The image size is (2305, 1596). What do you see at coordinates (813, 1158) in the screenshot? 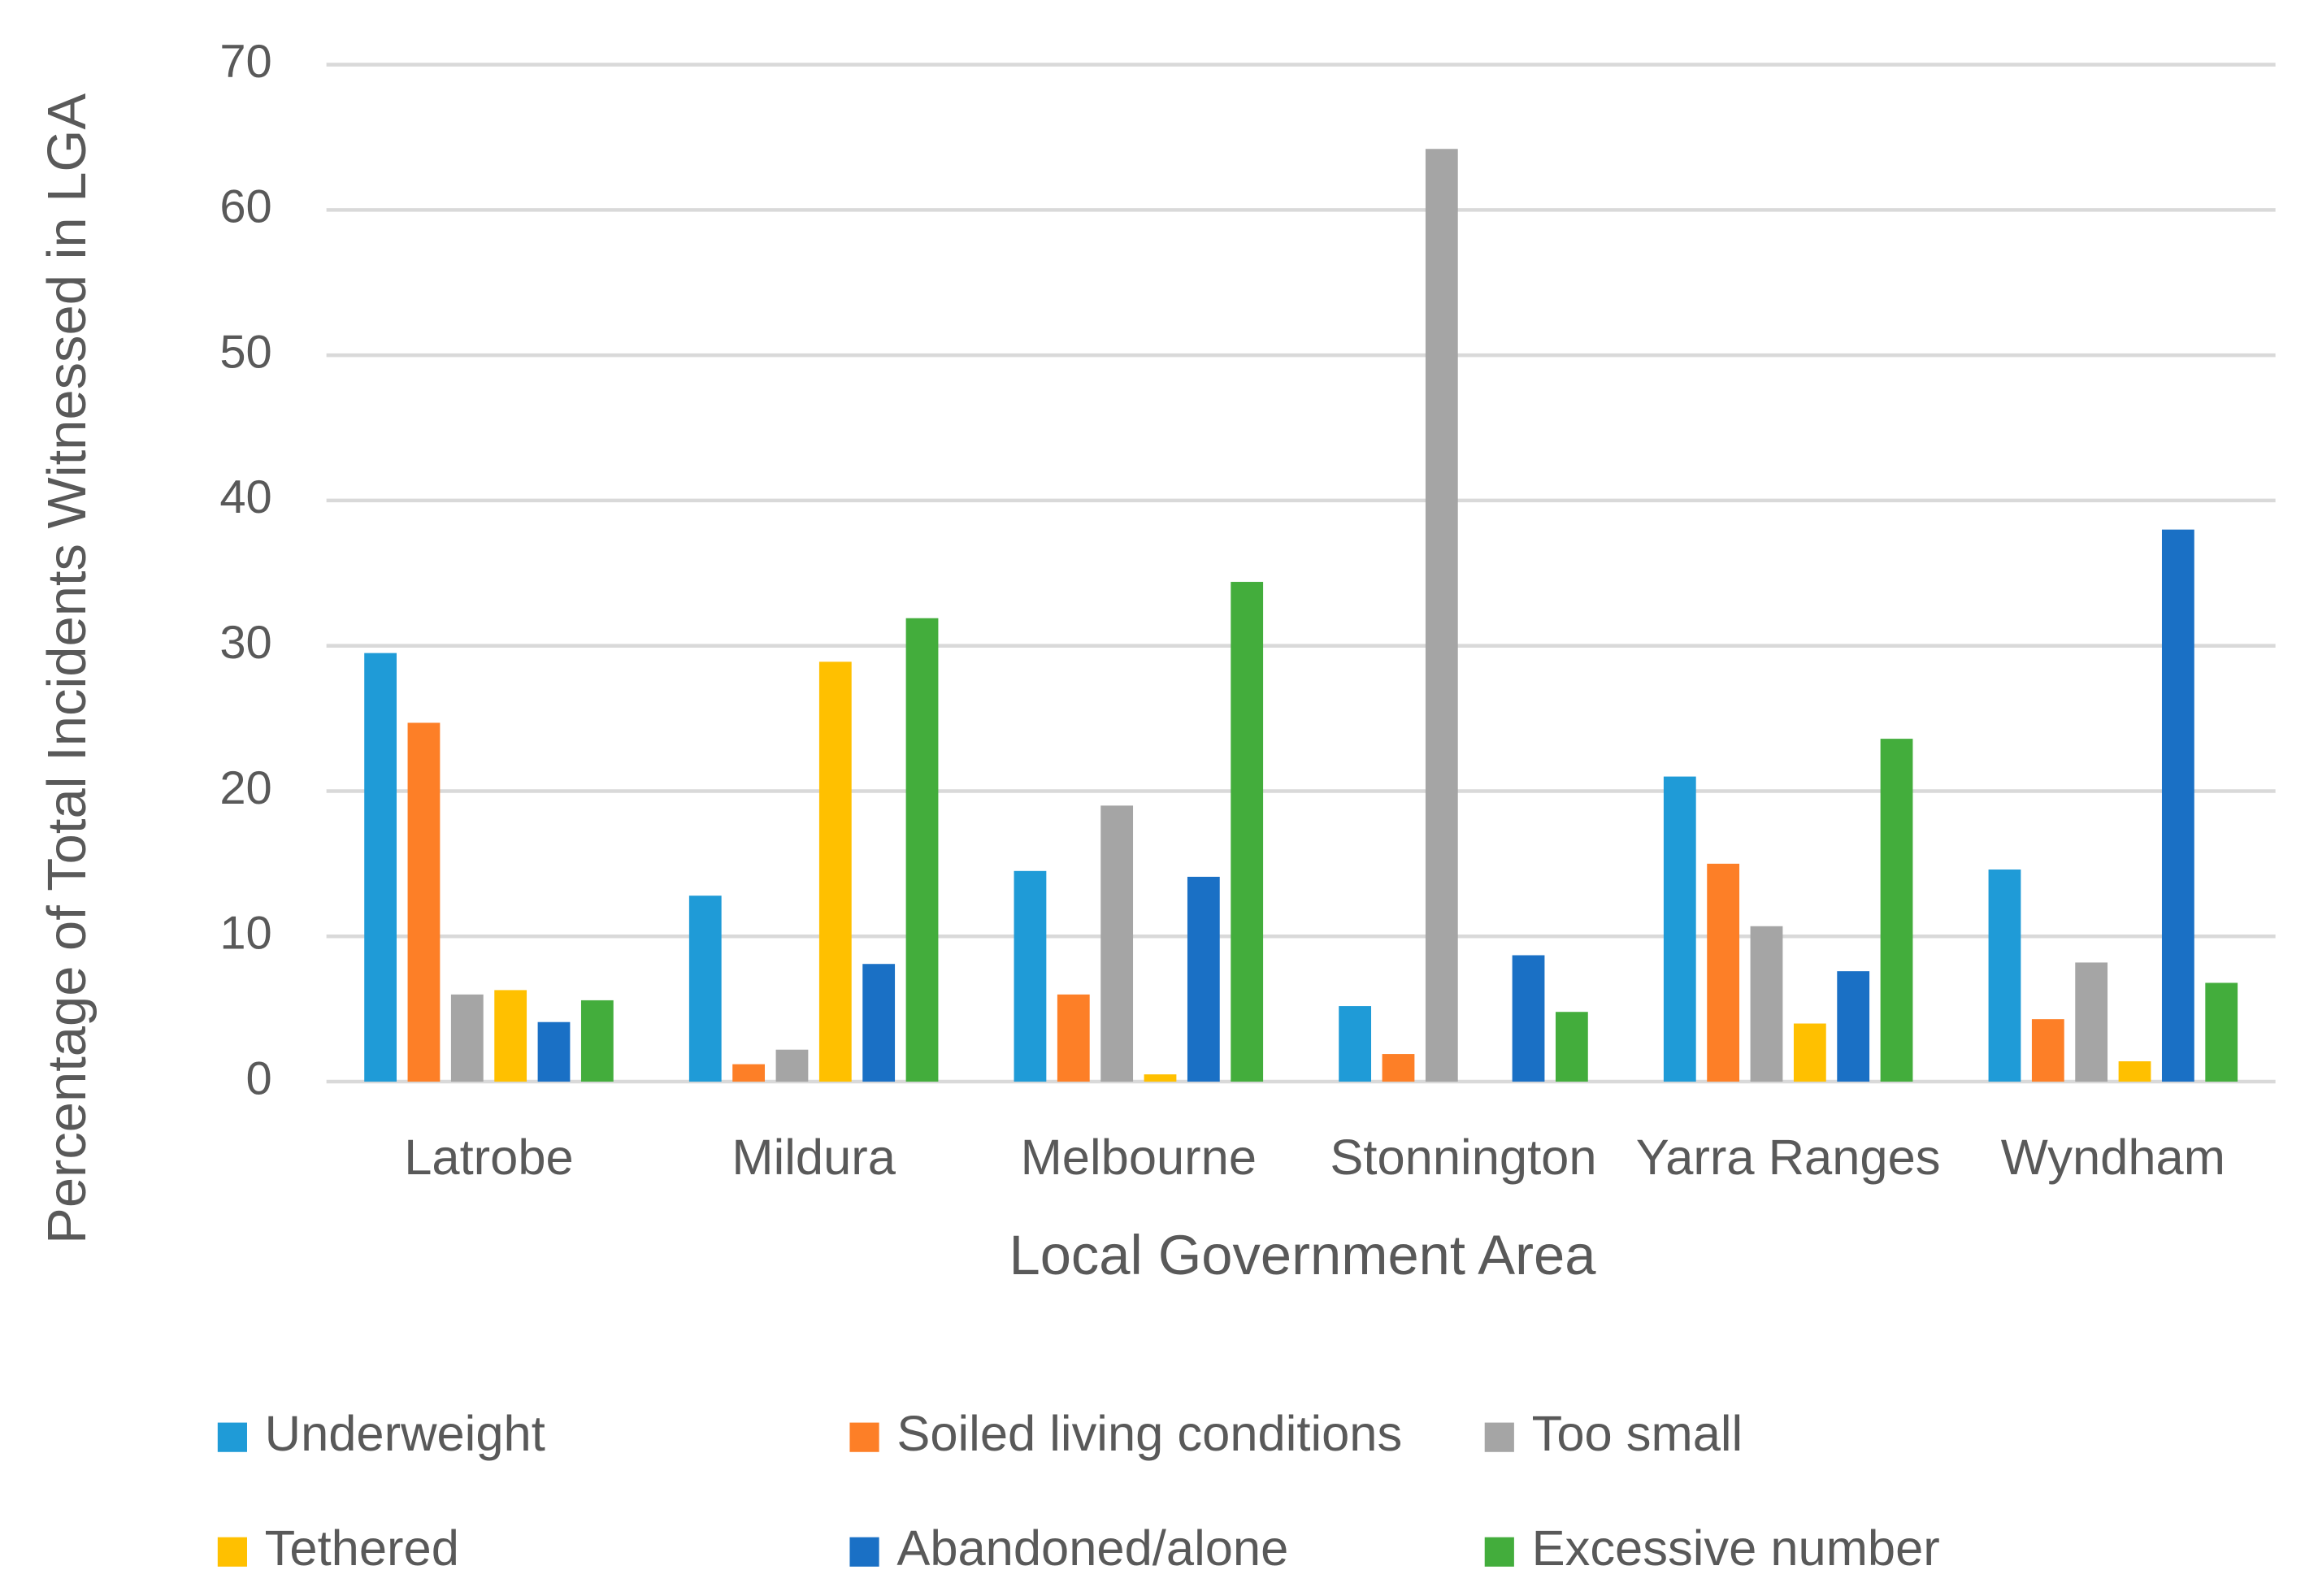
I see `x-tick-label: Mildura` at bounding box center [813, 1158].